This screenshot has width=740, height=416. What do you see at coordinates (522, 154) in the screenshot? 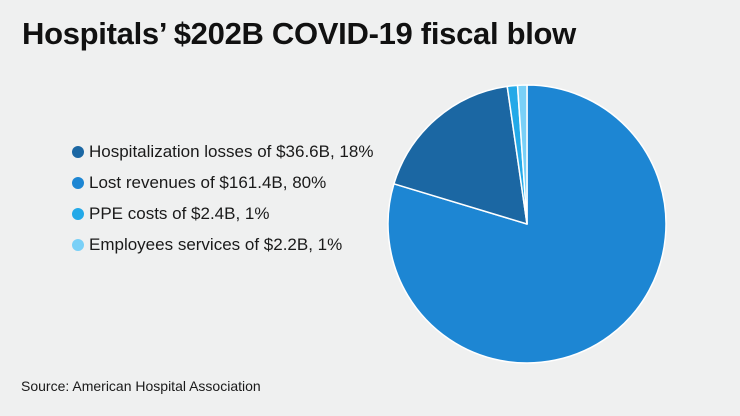
I see `pie-slice-employees-services` at bounding box center [522, 154].